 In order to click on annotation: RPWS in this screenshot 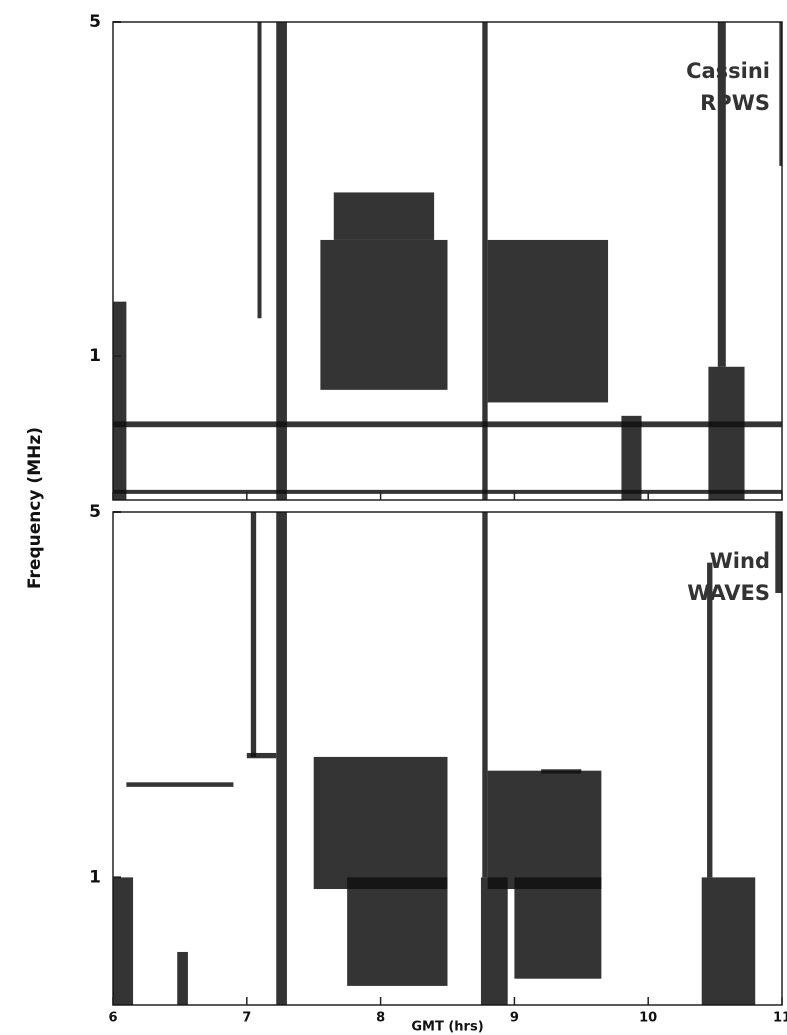, I will do `click(735, 103)`.